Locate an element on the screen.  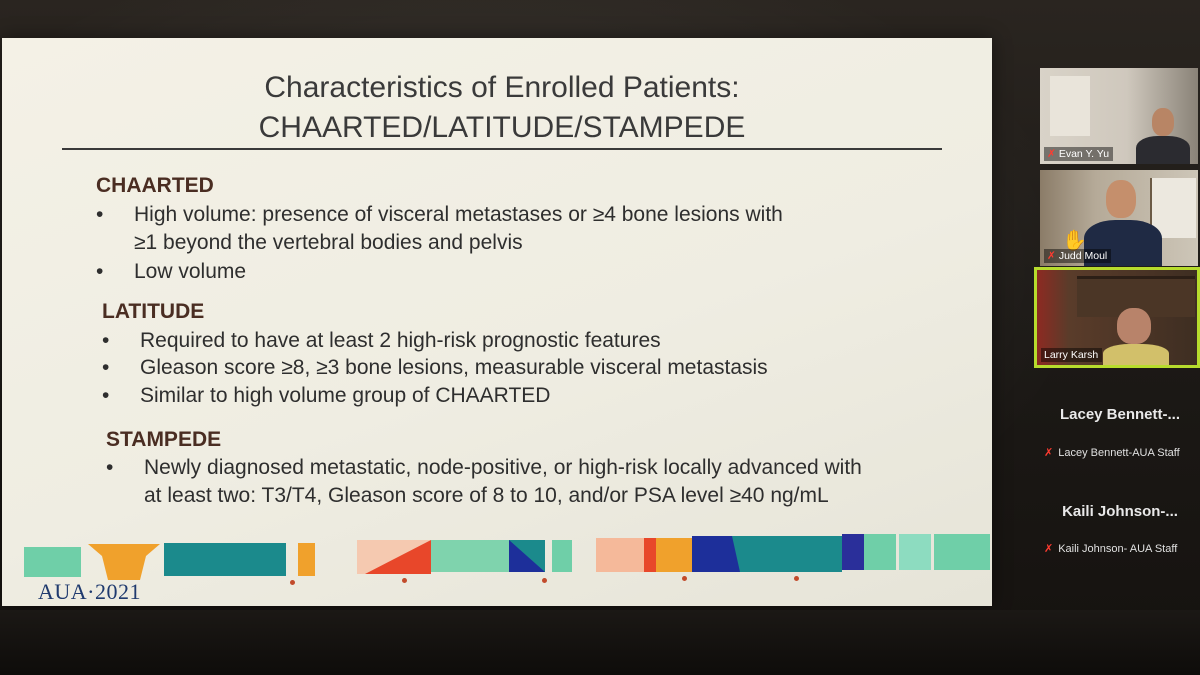
monitor-bezel-bottom is located at coordinates (600, 642).